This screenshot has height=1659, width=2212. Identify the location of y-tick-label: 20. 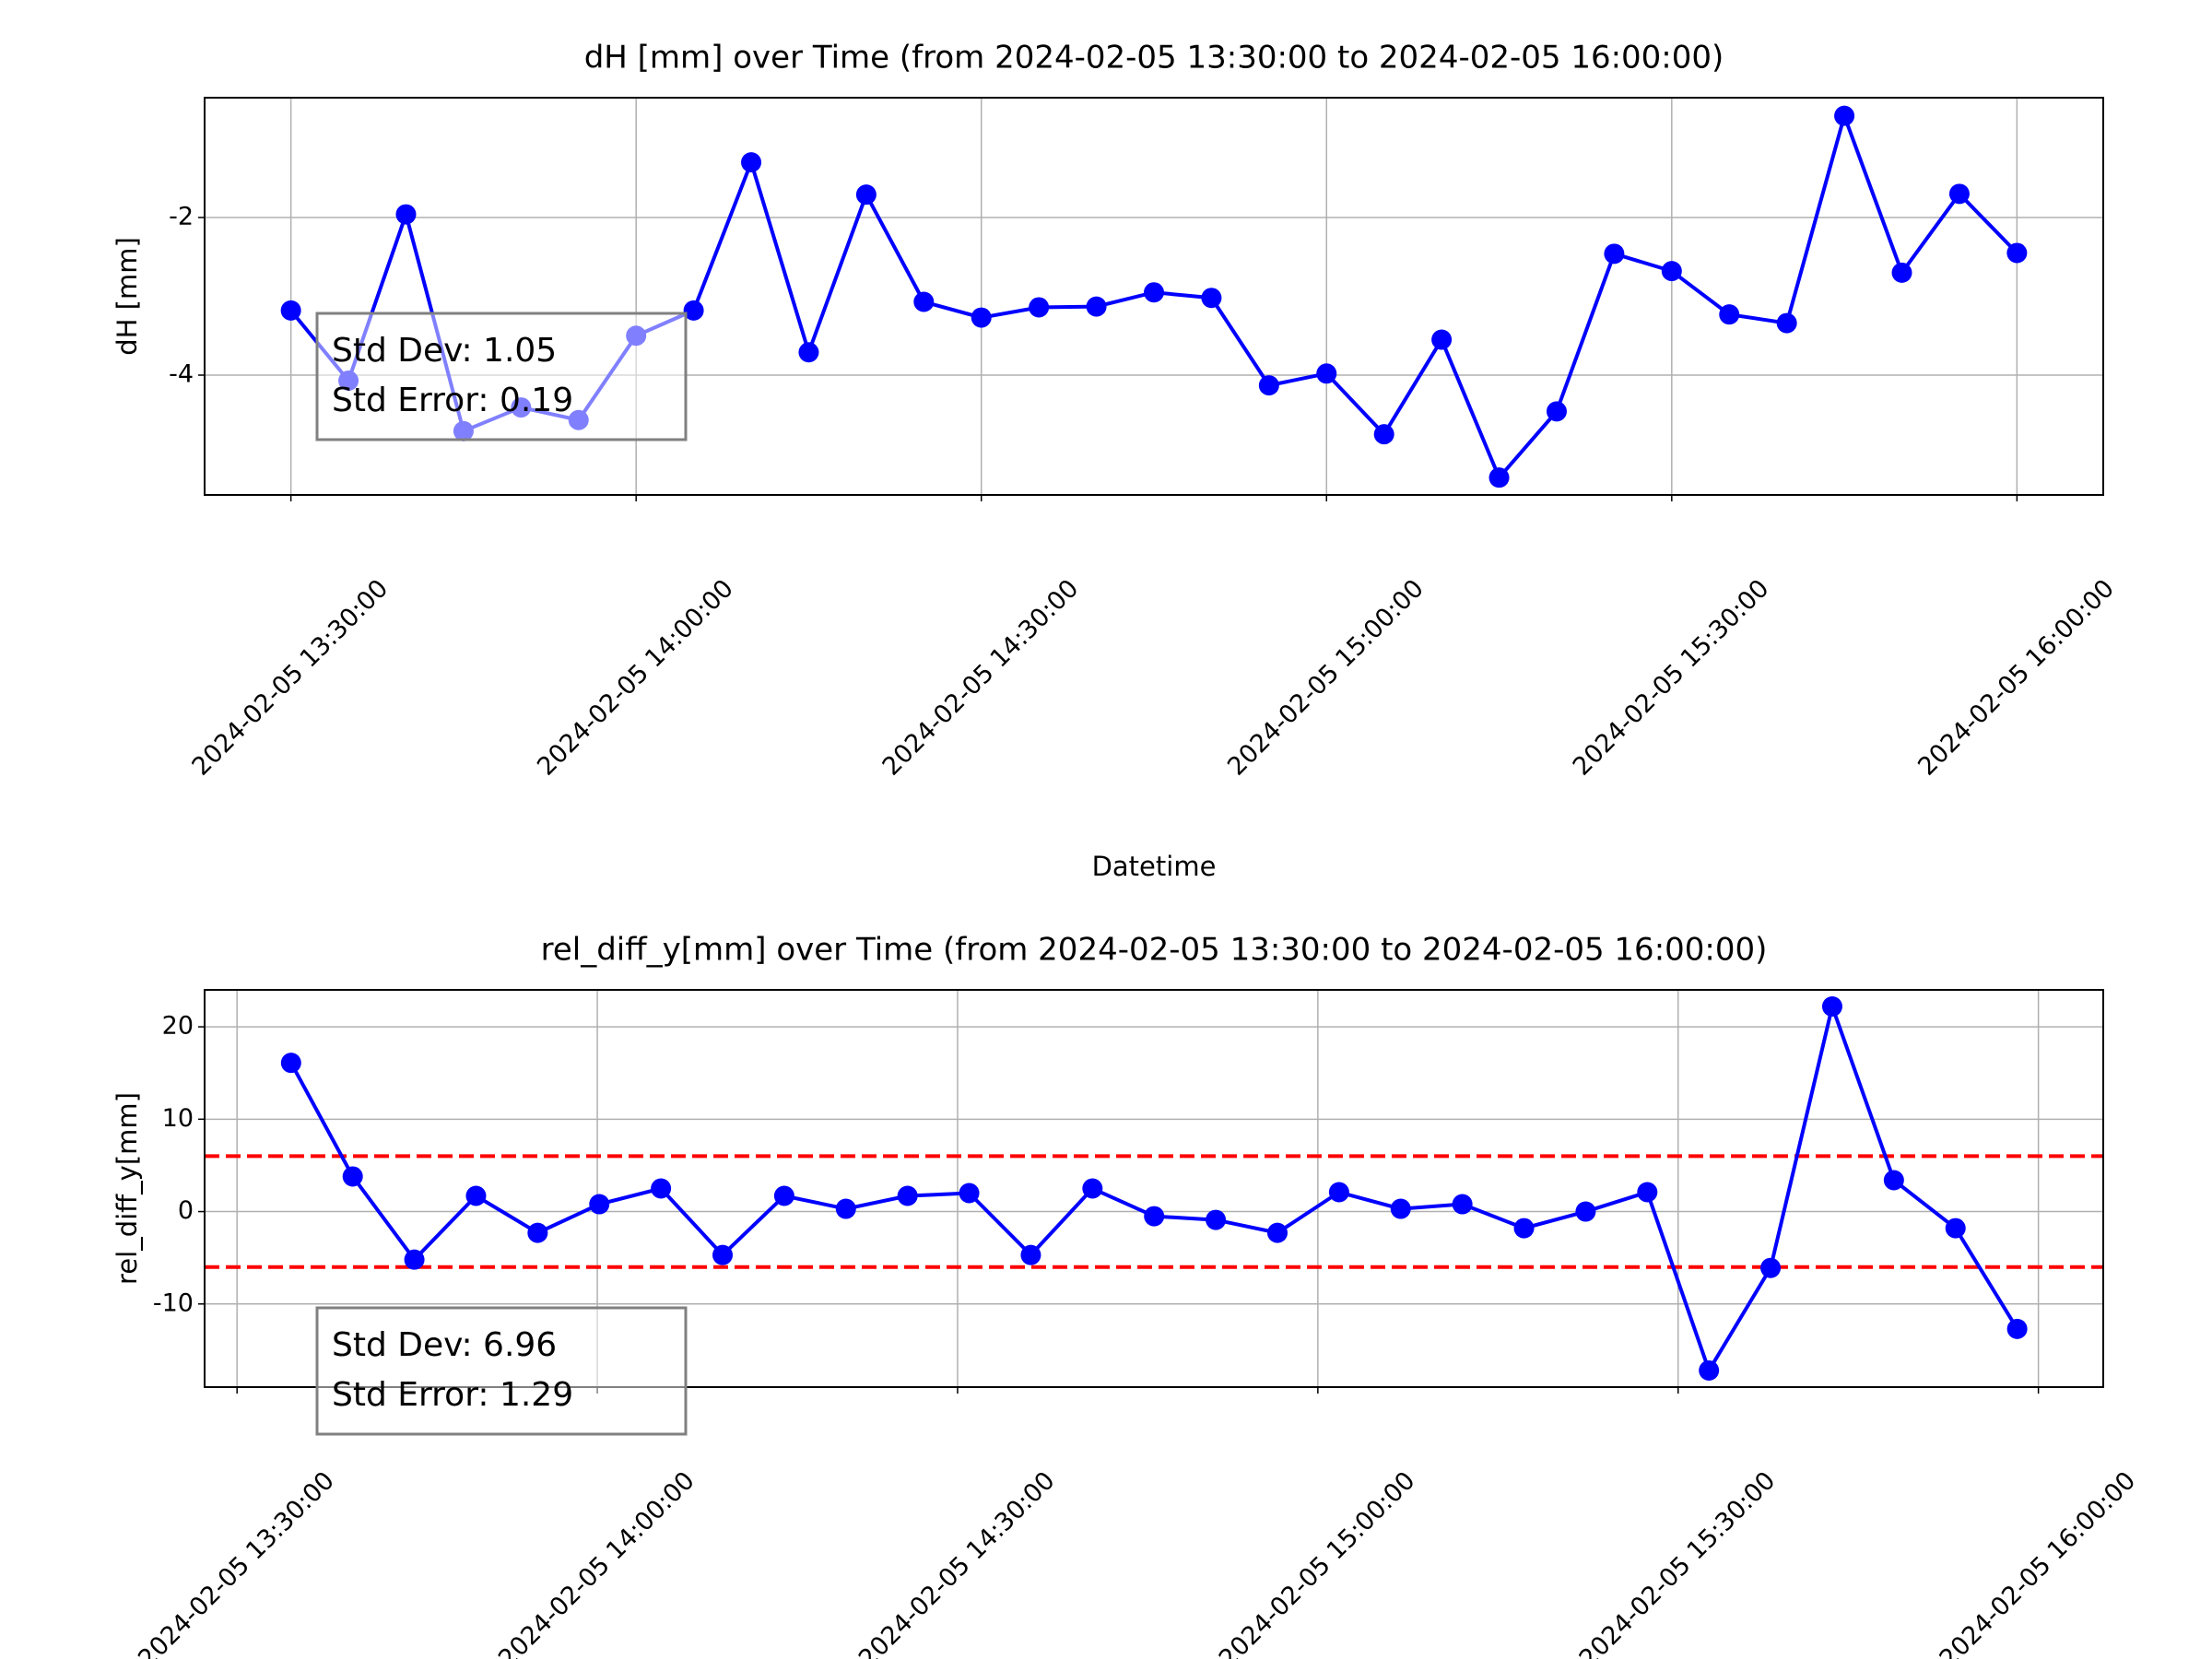
(178, 1026).